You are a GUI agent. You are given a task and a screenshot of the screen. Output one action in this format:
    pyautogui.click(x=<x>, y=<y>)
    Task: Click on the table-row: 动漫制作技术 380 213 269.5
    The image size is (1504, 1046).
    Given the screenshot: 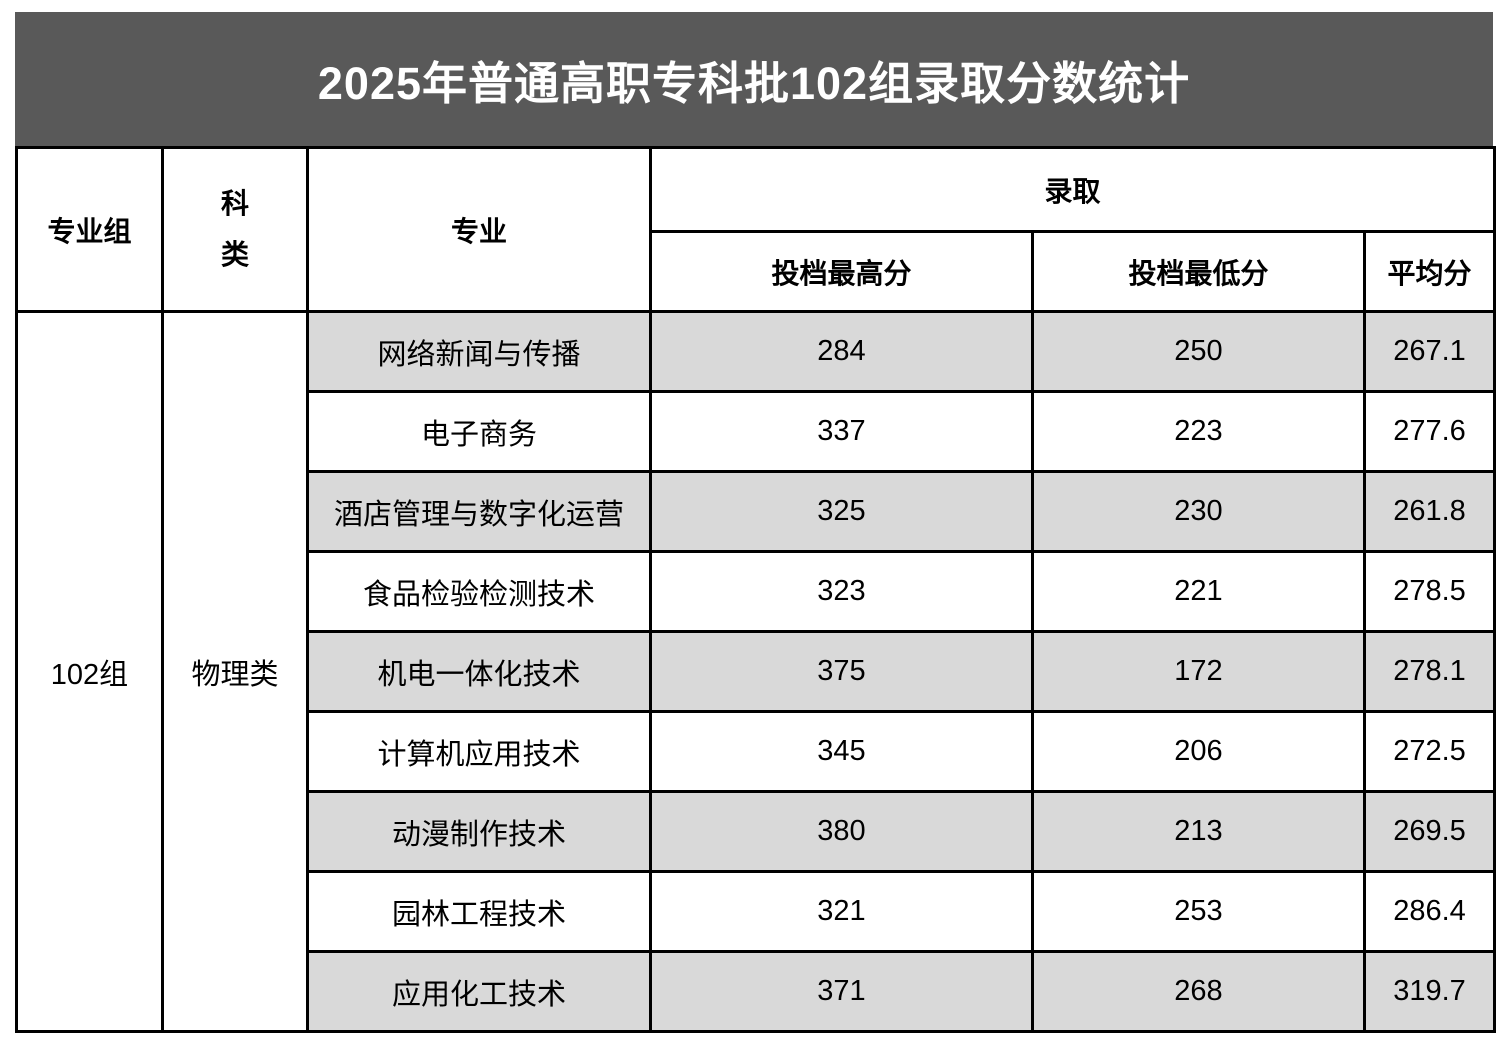 What is the action you would take?
    pyautogui.click(x=756, y=831)
    